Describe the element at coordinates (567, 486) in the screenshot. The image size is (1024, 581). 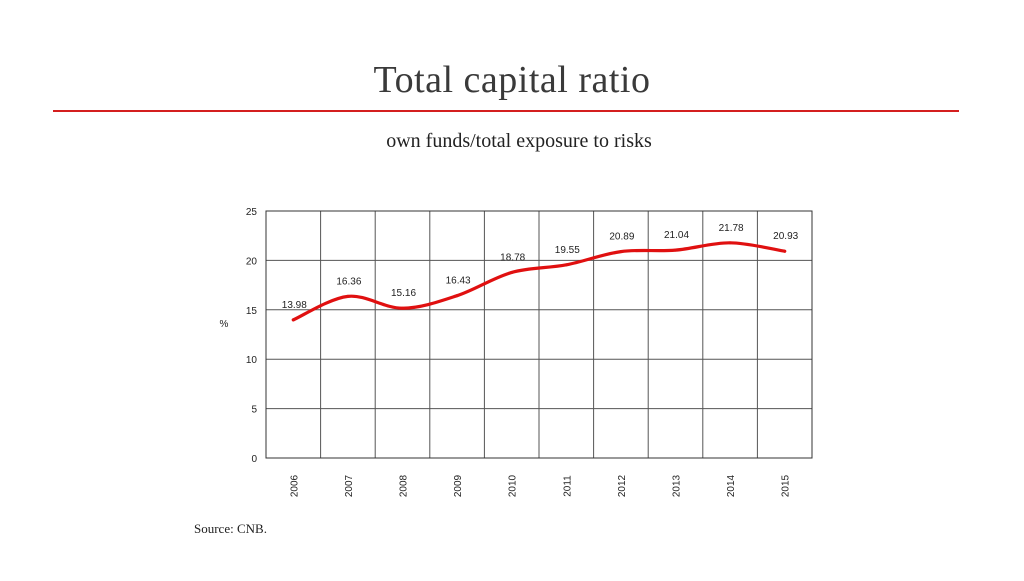
I see `x-tick-label: 2011` at that location.